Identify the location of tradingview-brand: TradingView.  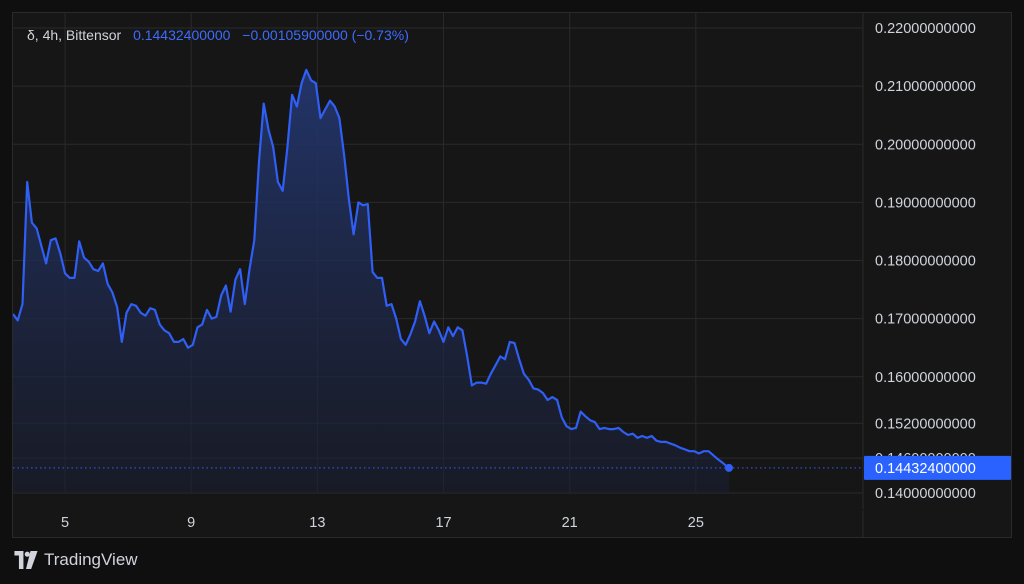
(76, 560).